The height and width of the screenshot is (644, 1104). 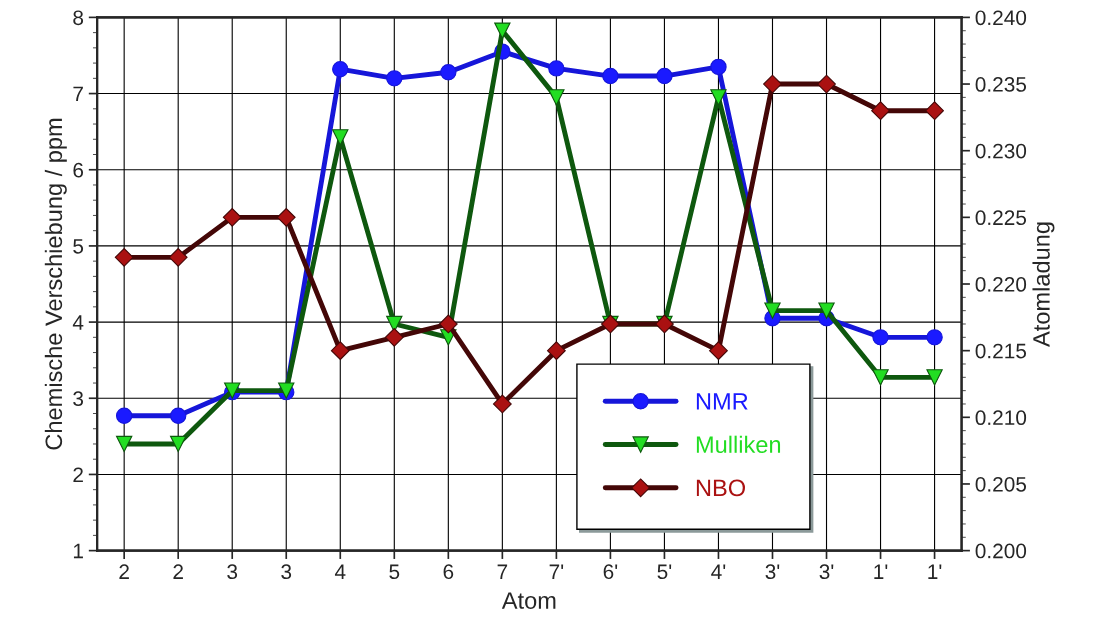 I want to click on legend-label: NMR, so click(x=722, y=401).